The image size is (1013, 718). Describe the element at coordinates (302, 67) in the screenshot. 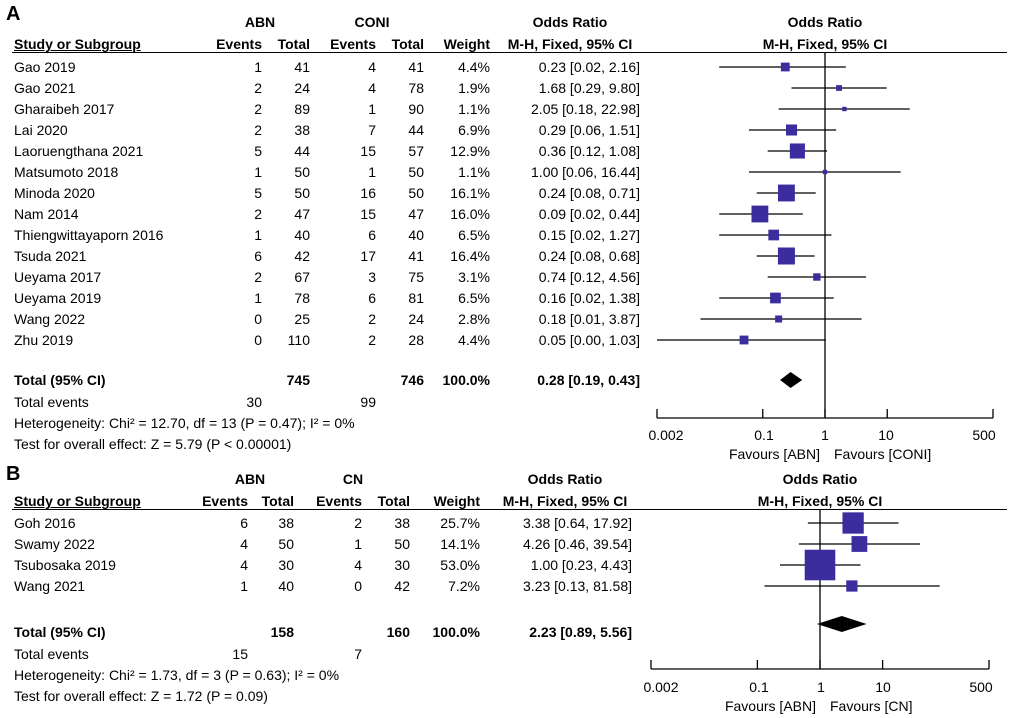

I see `cell-total1: 41` at that location.